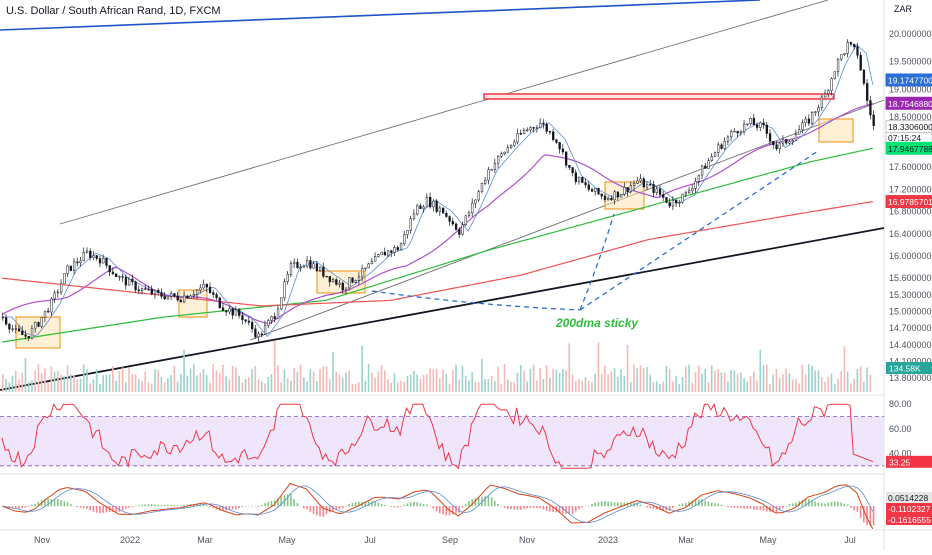  Describe the element at coordinates (437, 504) in the screenshot. I see `macd-signal-line` at that location.